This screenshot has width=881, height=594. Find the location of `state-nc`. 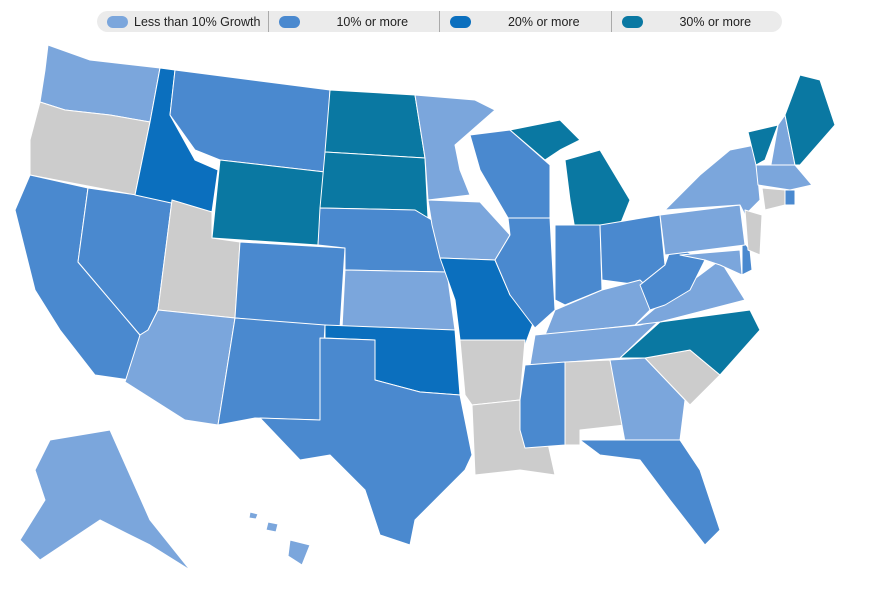

state-nc is located at coordinates (690, 342).